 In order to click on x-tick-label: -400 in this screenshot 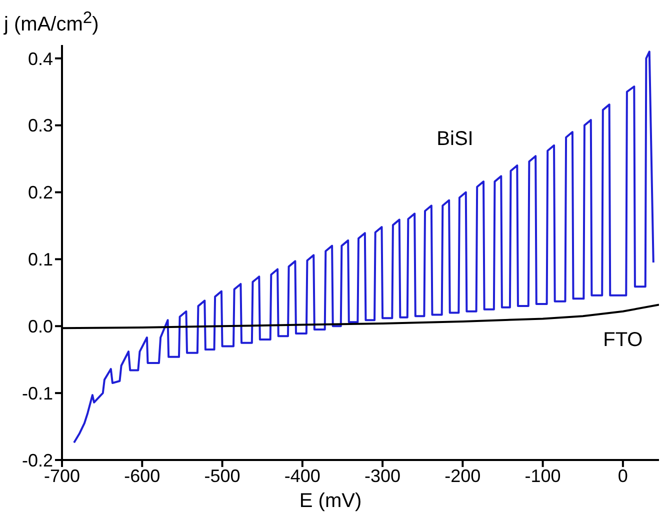, I will do `click(302, 476)`.